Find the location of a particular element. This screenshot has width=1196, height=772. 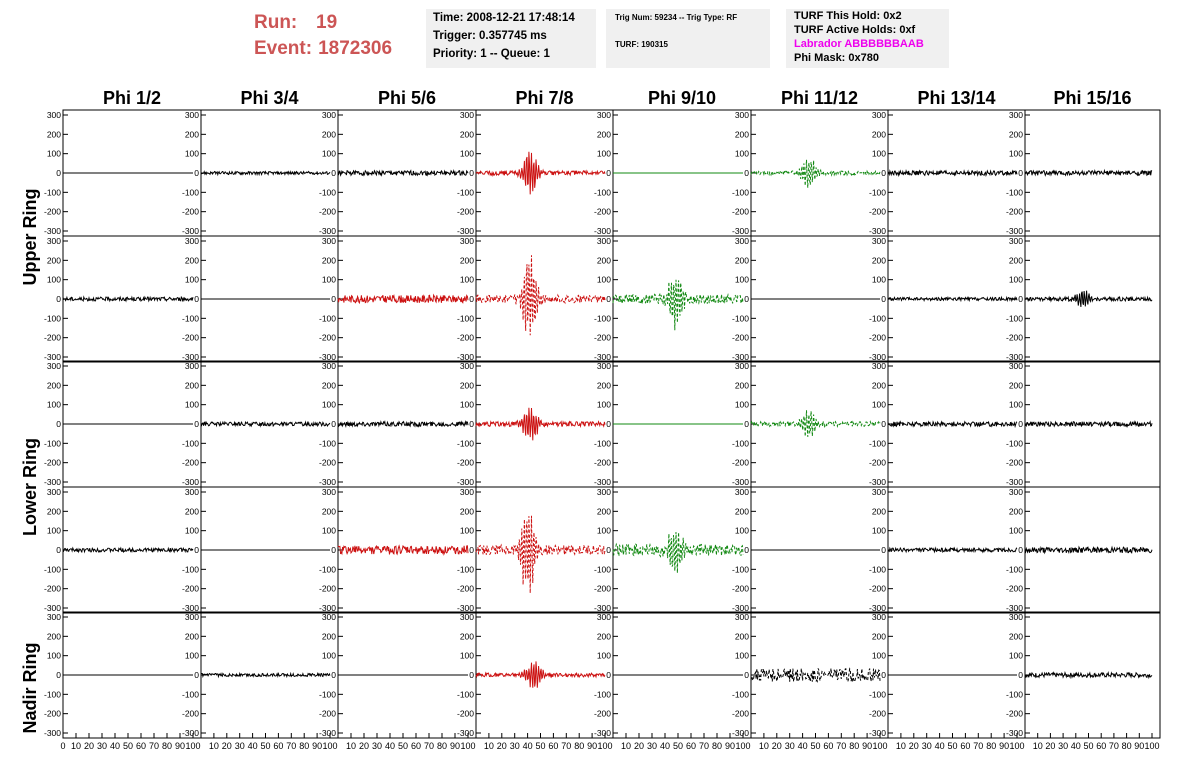

column-header-6: Phi 11/12 is located at coordinates (819, 98).